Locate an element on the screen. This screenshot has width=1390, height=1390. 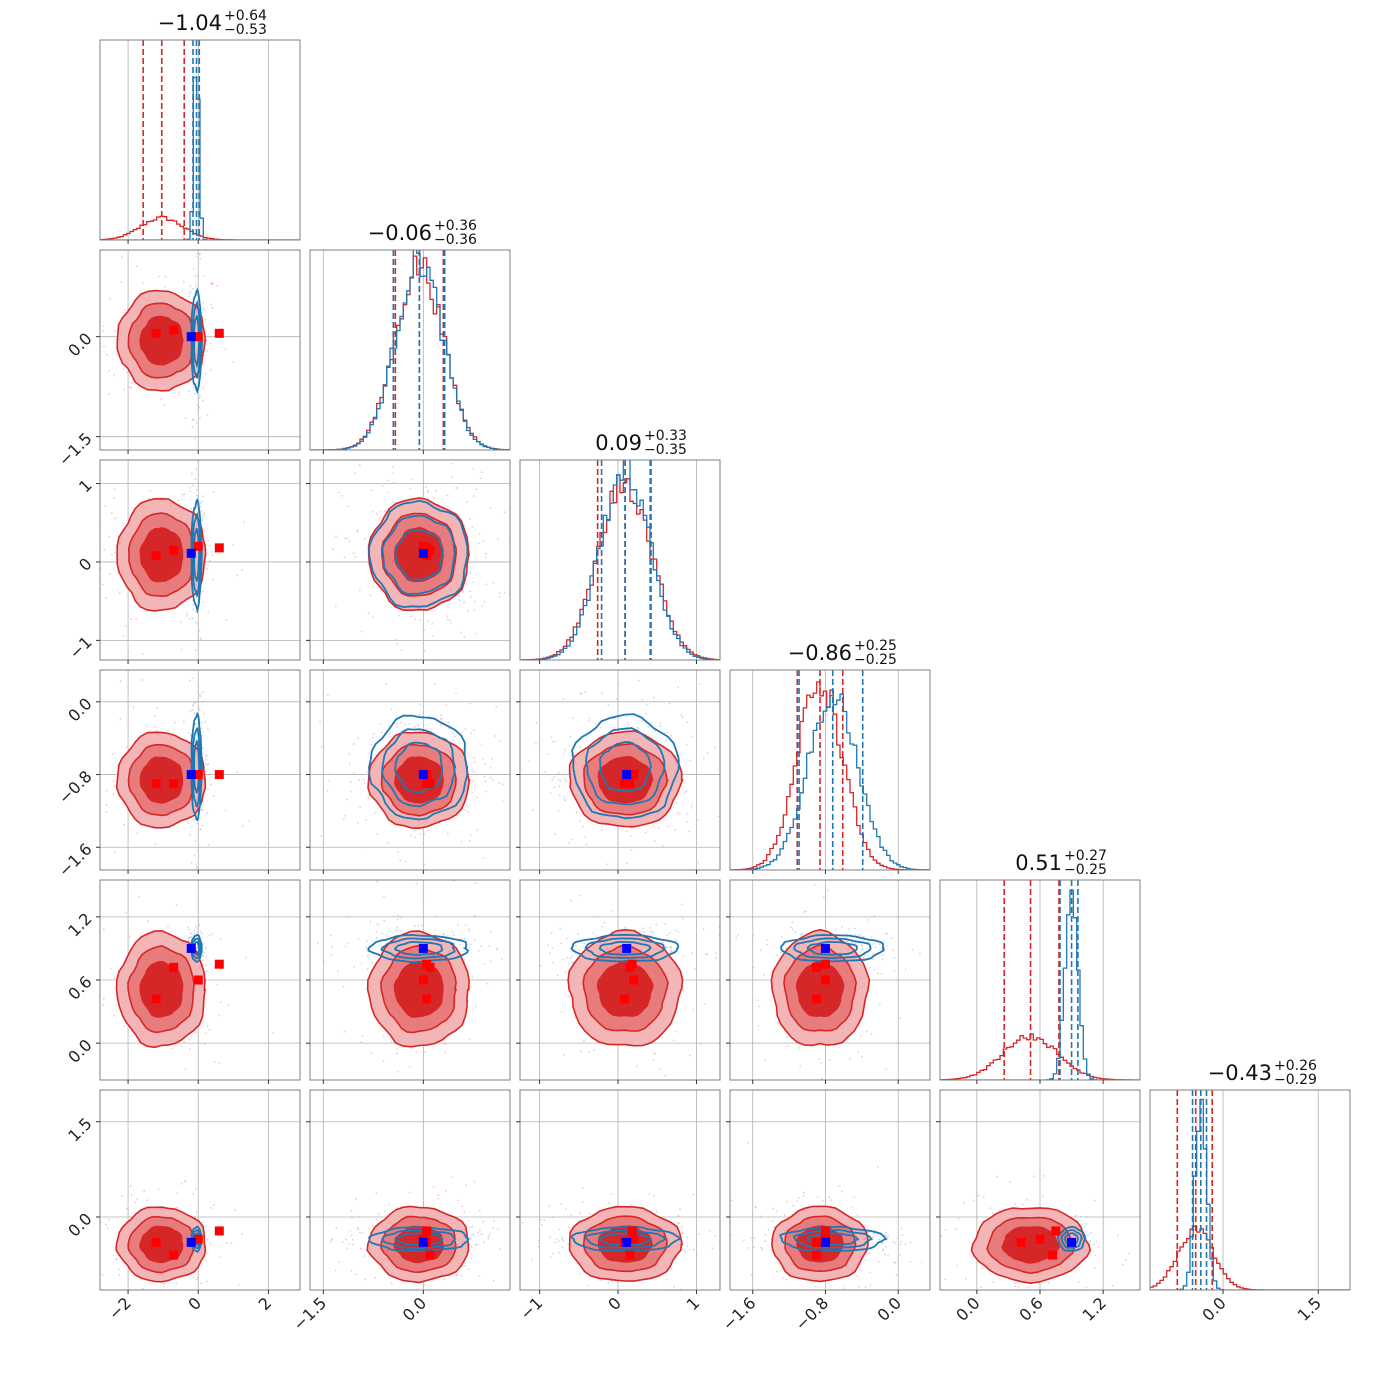
panel-frame is located at coordinates (410, 1190).